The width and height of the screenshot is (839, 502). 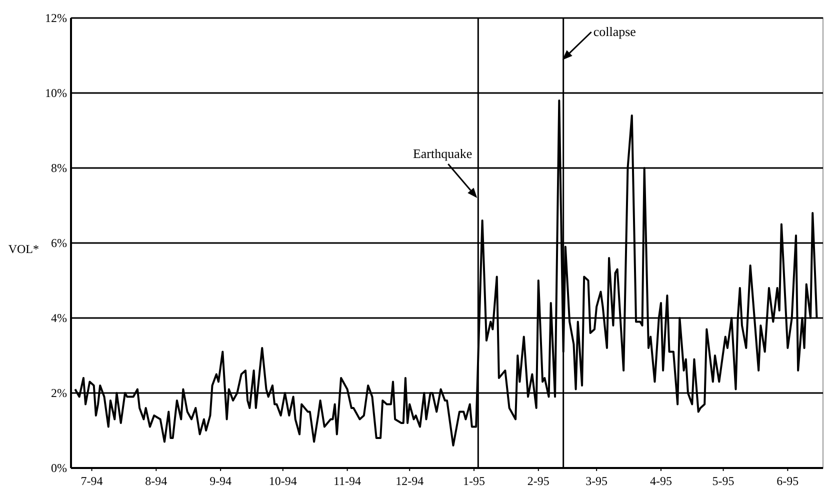 I want to click on x-tick-label: 7-94, so click(x=91, y=481).